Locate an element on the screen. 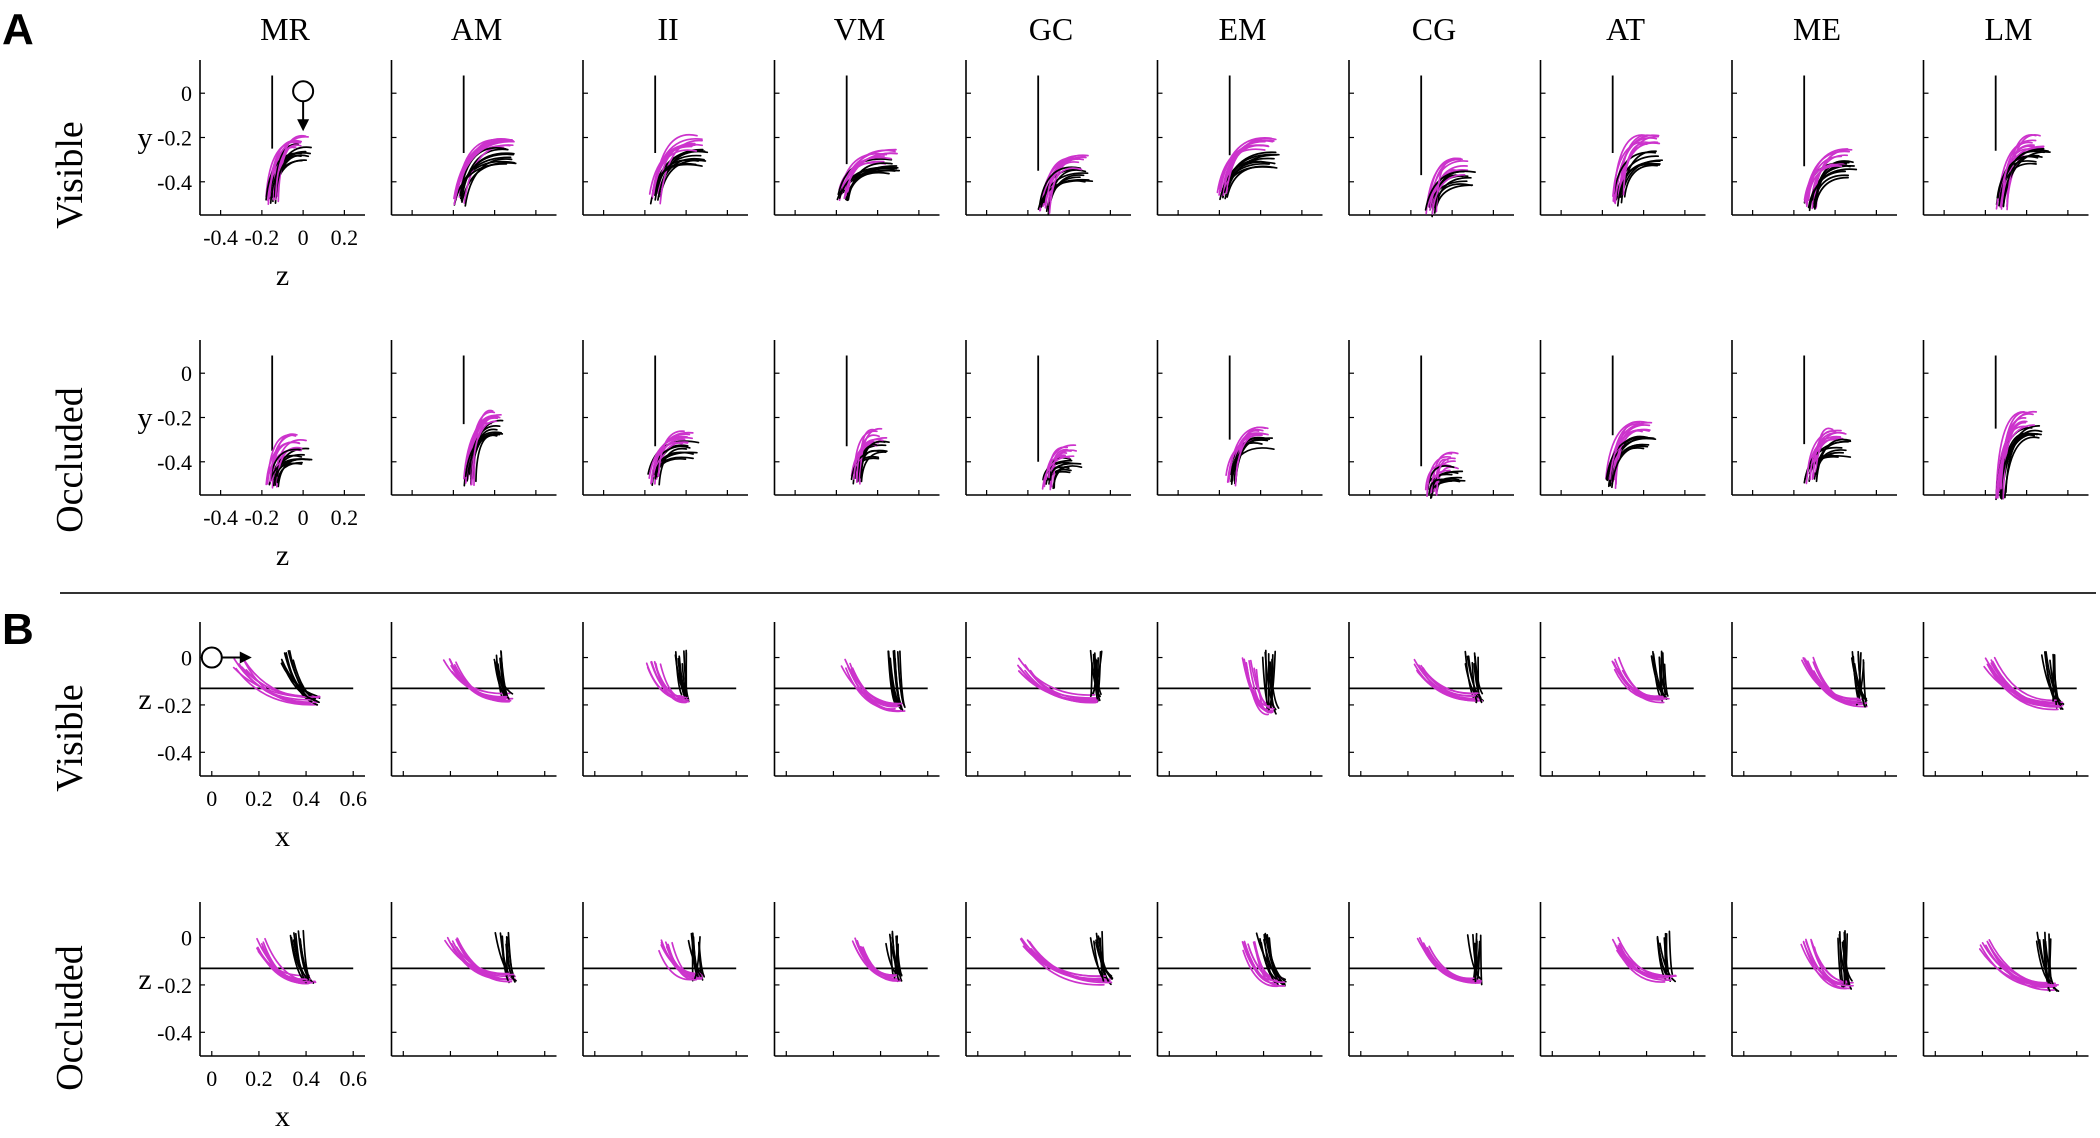  subplot-b-occluded-gc is located at coordinates (1048, 979).